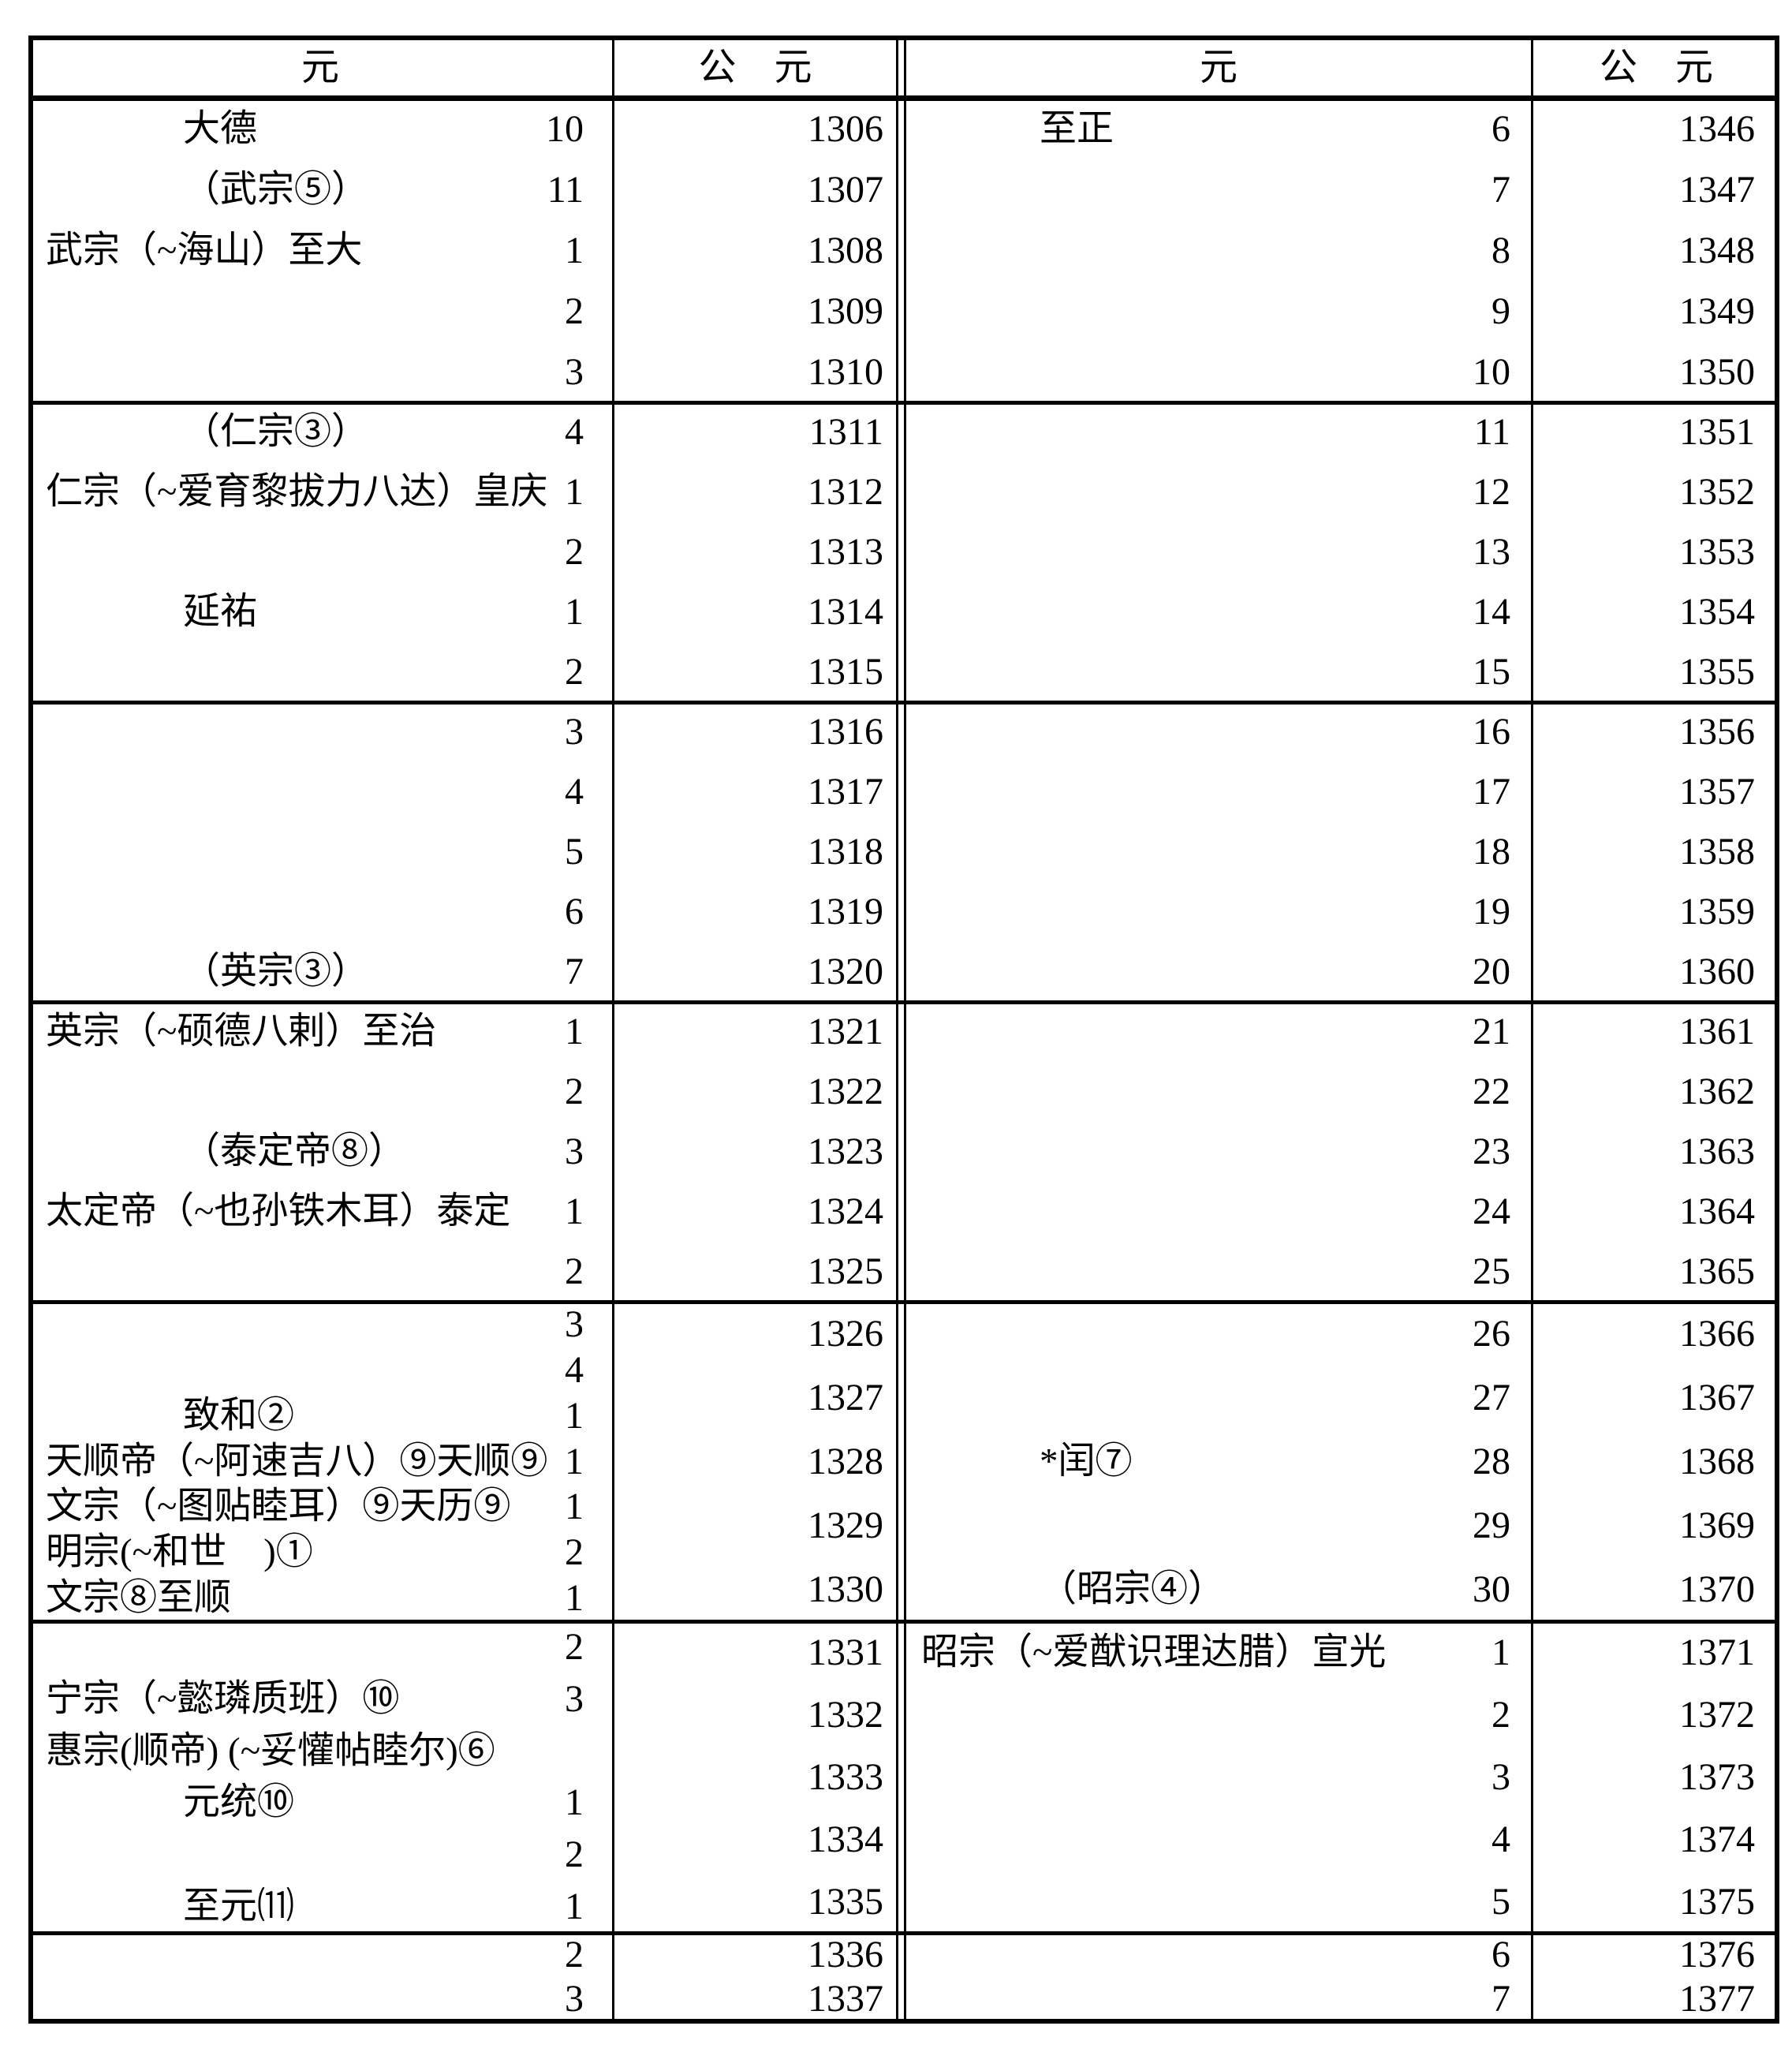 This screenshot has height=2052, width=1792. What do you see at coordinates (845, 792) in the screenshot?
I see `gregorian-year-cell: 1317` at bounding box center [845, 792].